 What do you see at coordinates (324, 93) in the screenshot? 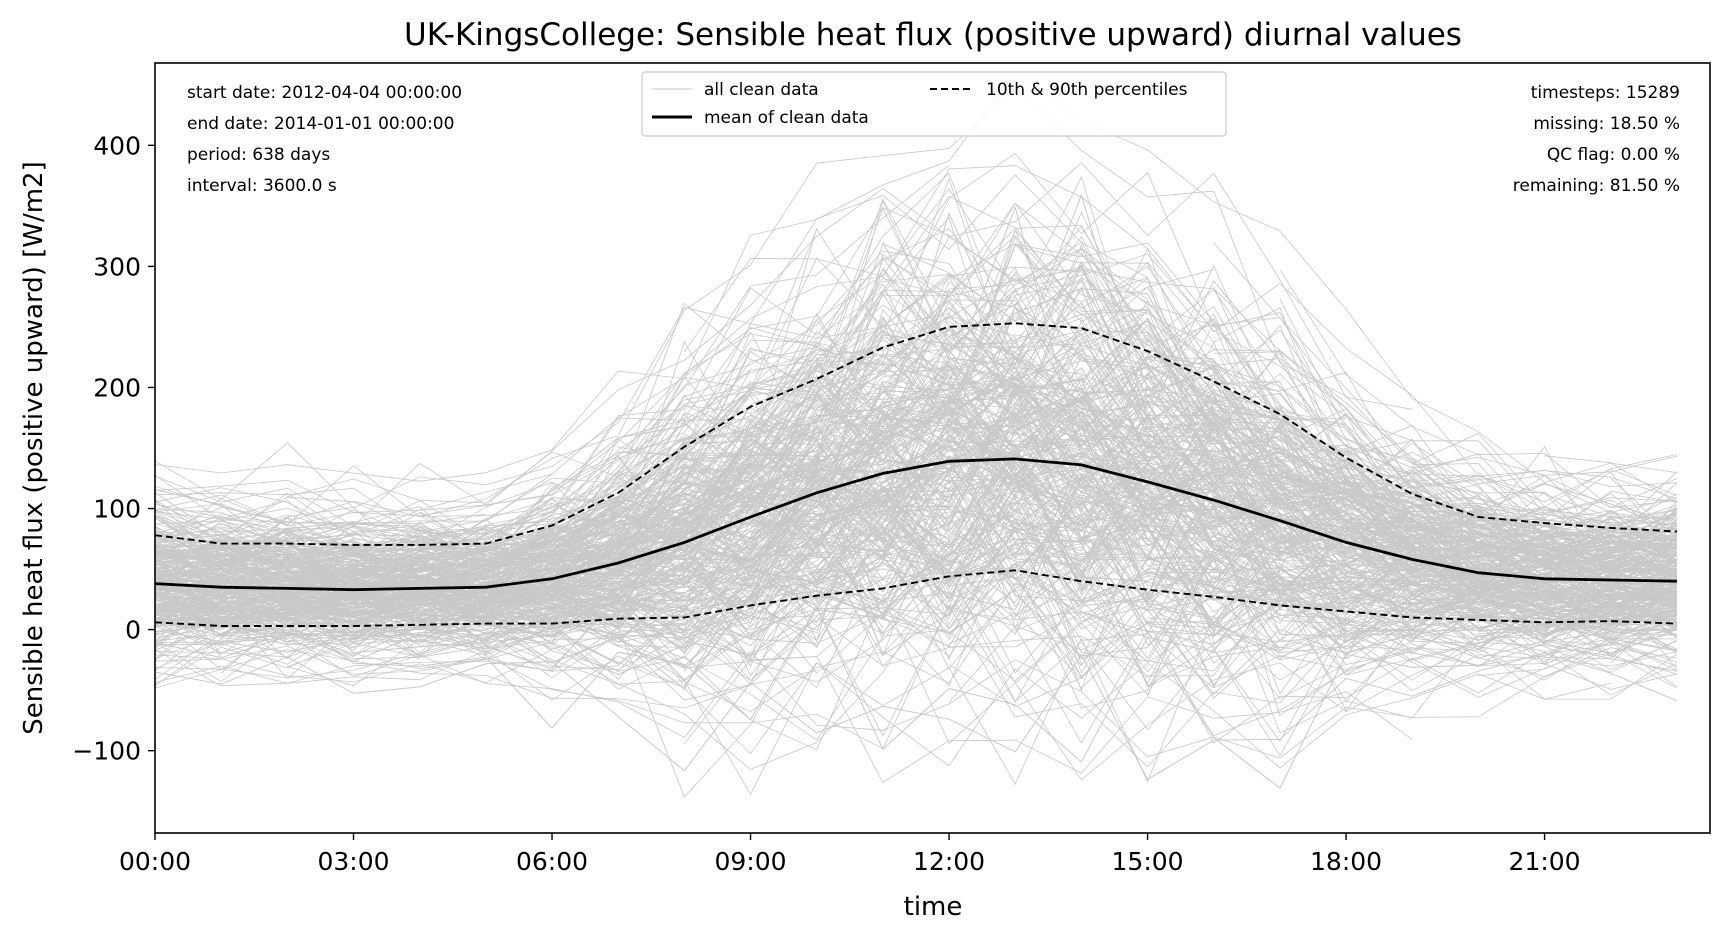
I see `info-start-date: start date: 2012-04-04 00:00:00` at bounding box center [324, 93].